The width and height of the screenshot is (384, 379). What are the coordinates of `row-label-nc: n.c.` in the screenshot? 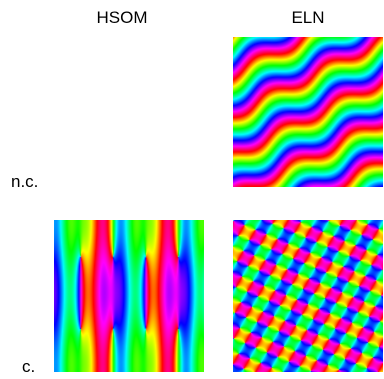 It's located at (25, 181).